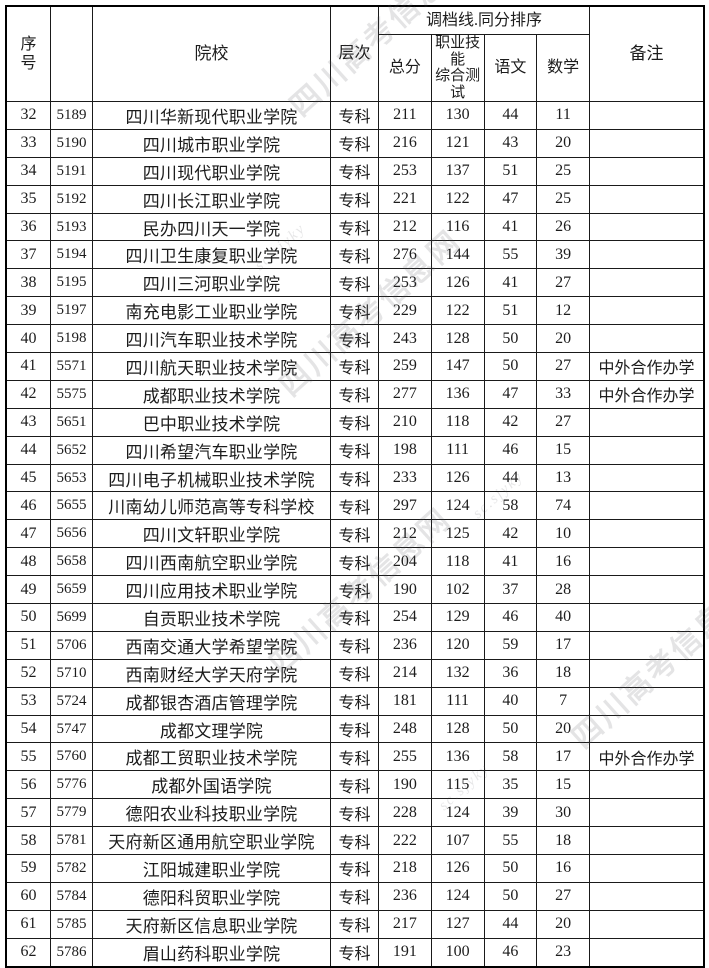 This screenshot has height=968, width=709. Describe the element at coordinates (28, 478) in the screenshot. I see `cell-seq: 45` at that location.